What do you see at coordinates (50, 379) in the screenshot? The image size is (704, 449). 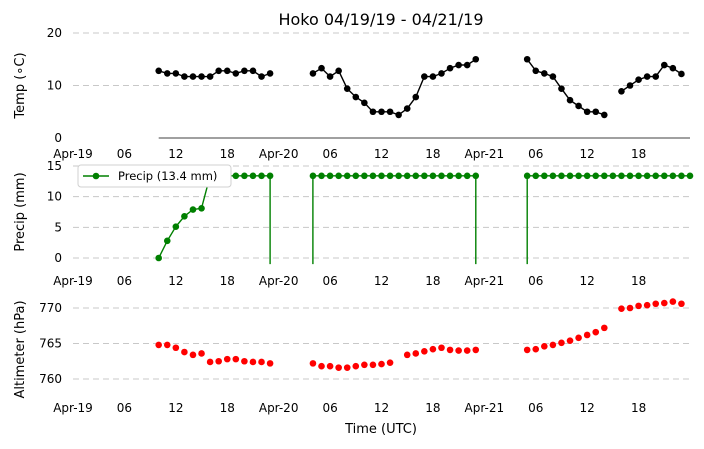 I see `y-tick-label: 760` at bounding box center [50, 379].